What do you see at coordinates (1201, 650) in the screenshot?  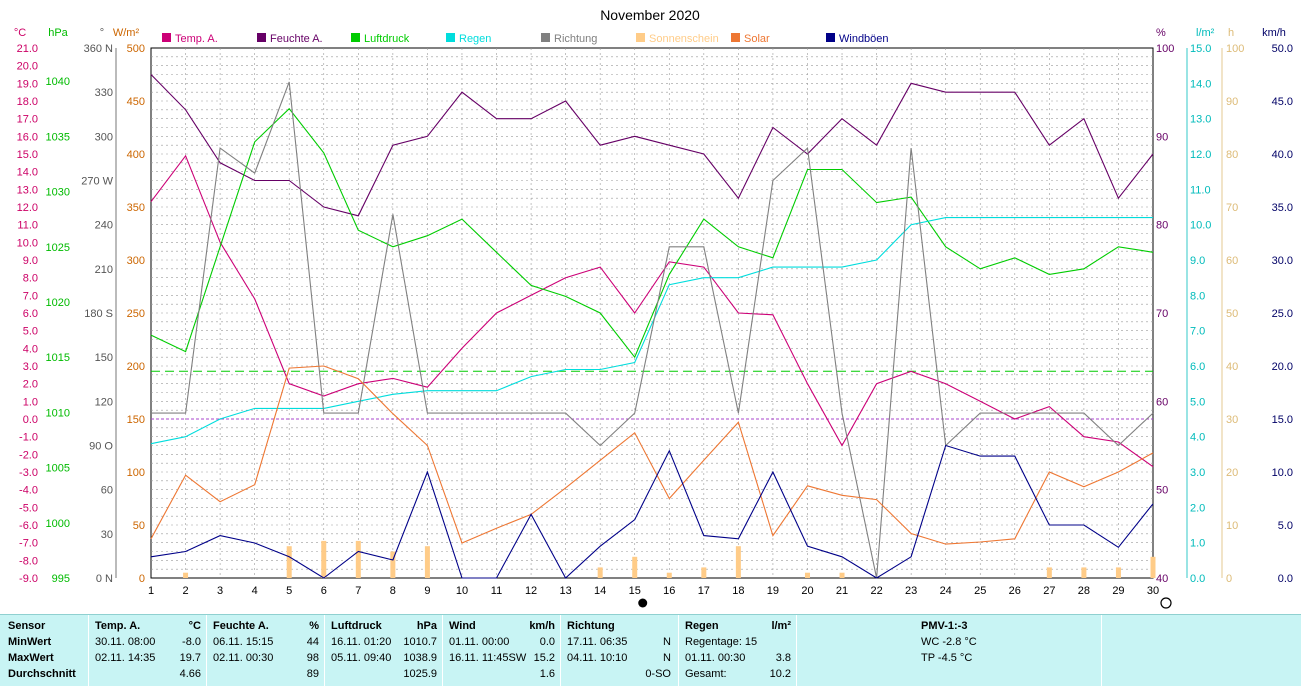 I see `empty-column` at bounding box center [1201, 650].